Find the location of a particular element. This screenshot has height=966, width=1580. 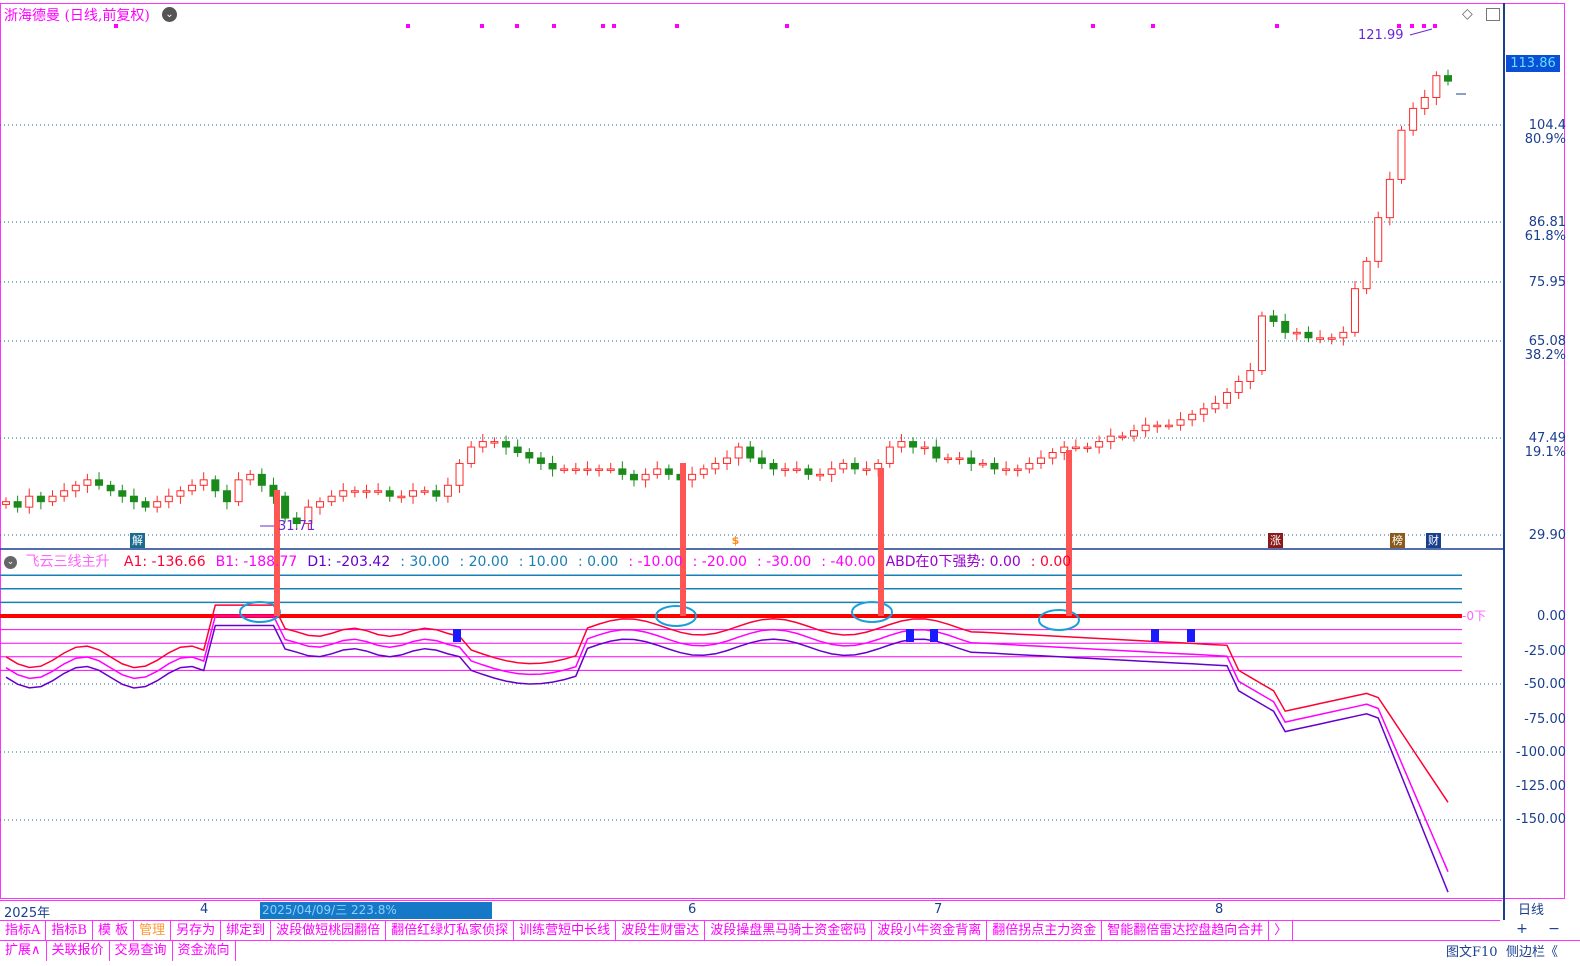

zero-tag: -0下 is located at coordinates (1474, 616).